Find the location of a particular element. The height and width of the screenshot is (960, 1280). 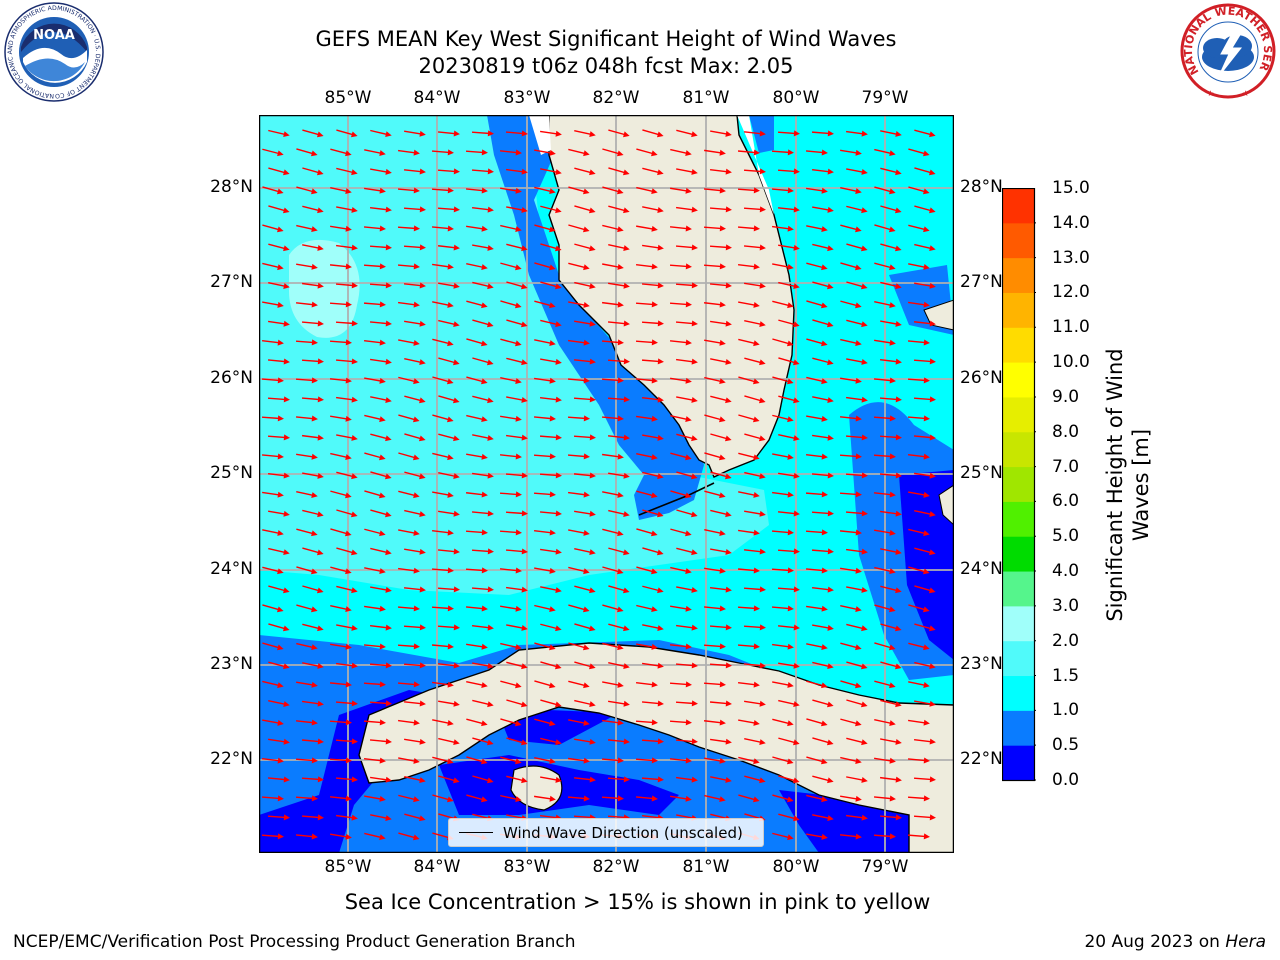

colorbar-tick-label: 9.0 is located at coordinates (1066, 396).